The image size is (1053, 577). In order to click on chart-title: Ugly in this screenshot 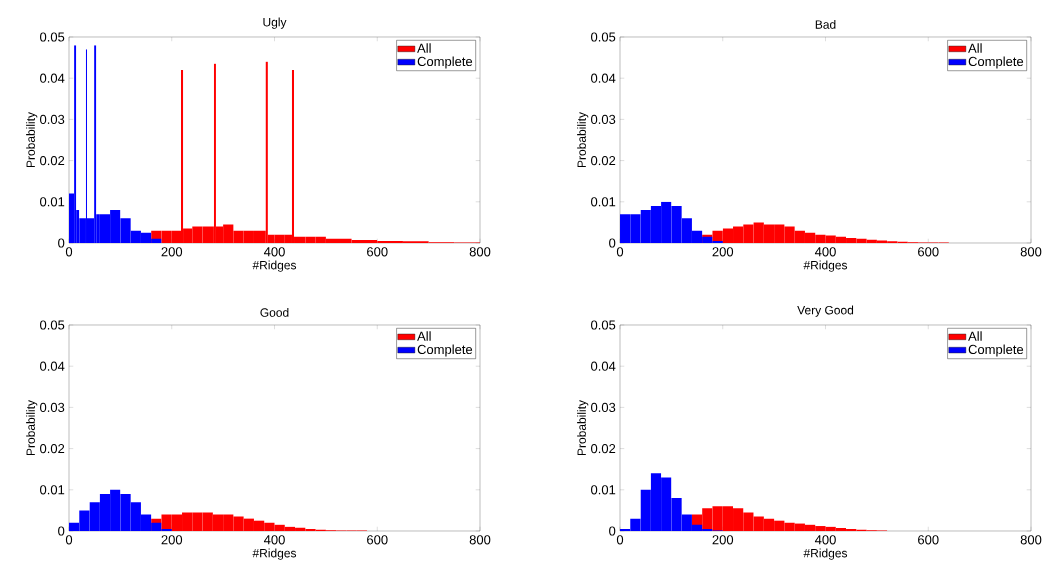, I will do `click(275, 23)`.